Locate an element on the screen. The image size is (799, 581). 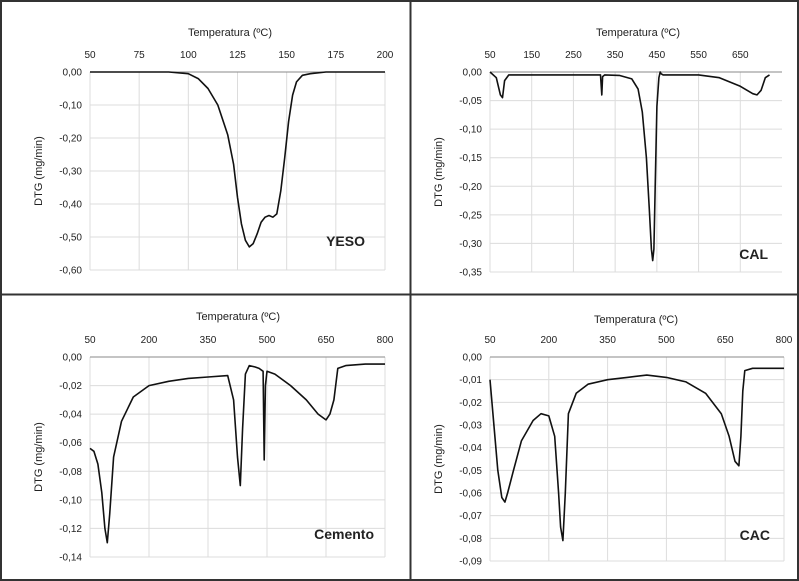
y-tick-label: -0,35 is located at coordinates (470, 273).